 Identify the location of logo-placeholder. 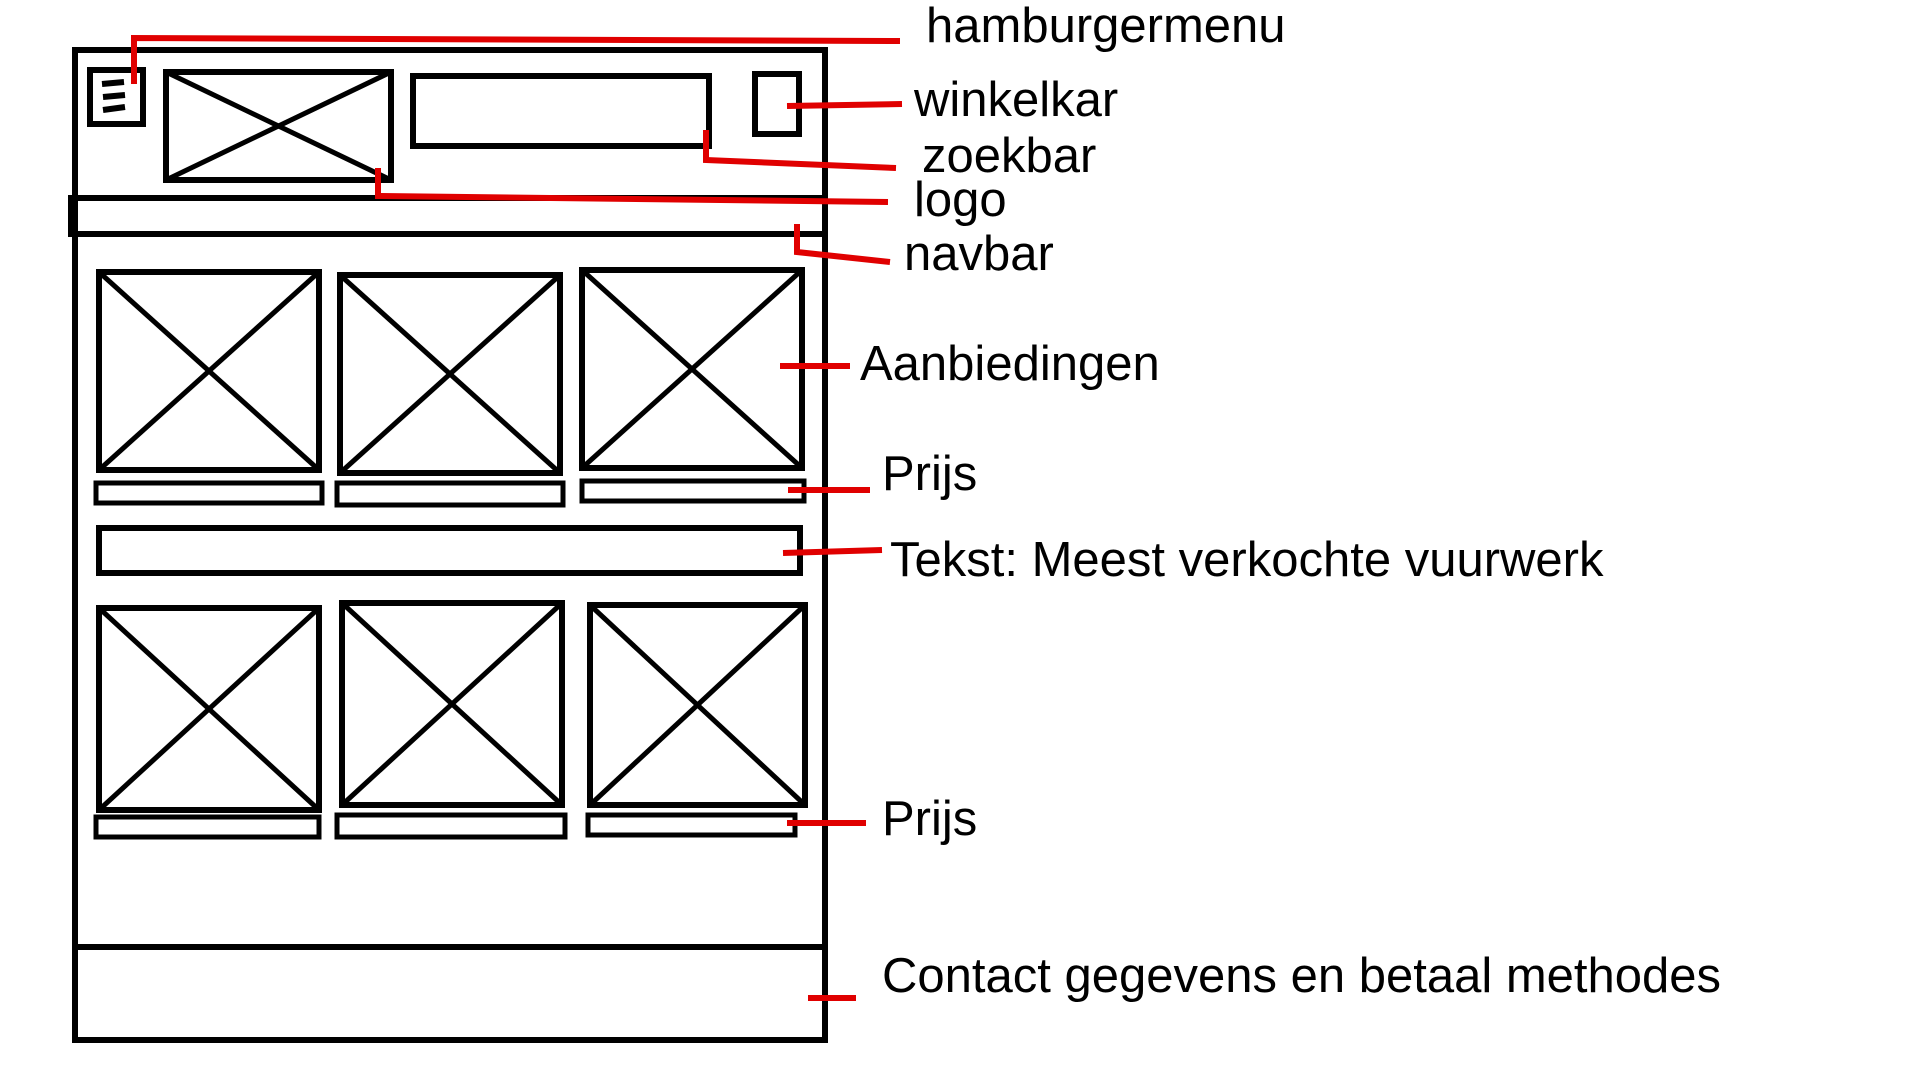
(278, 126).